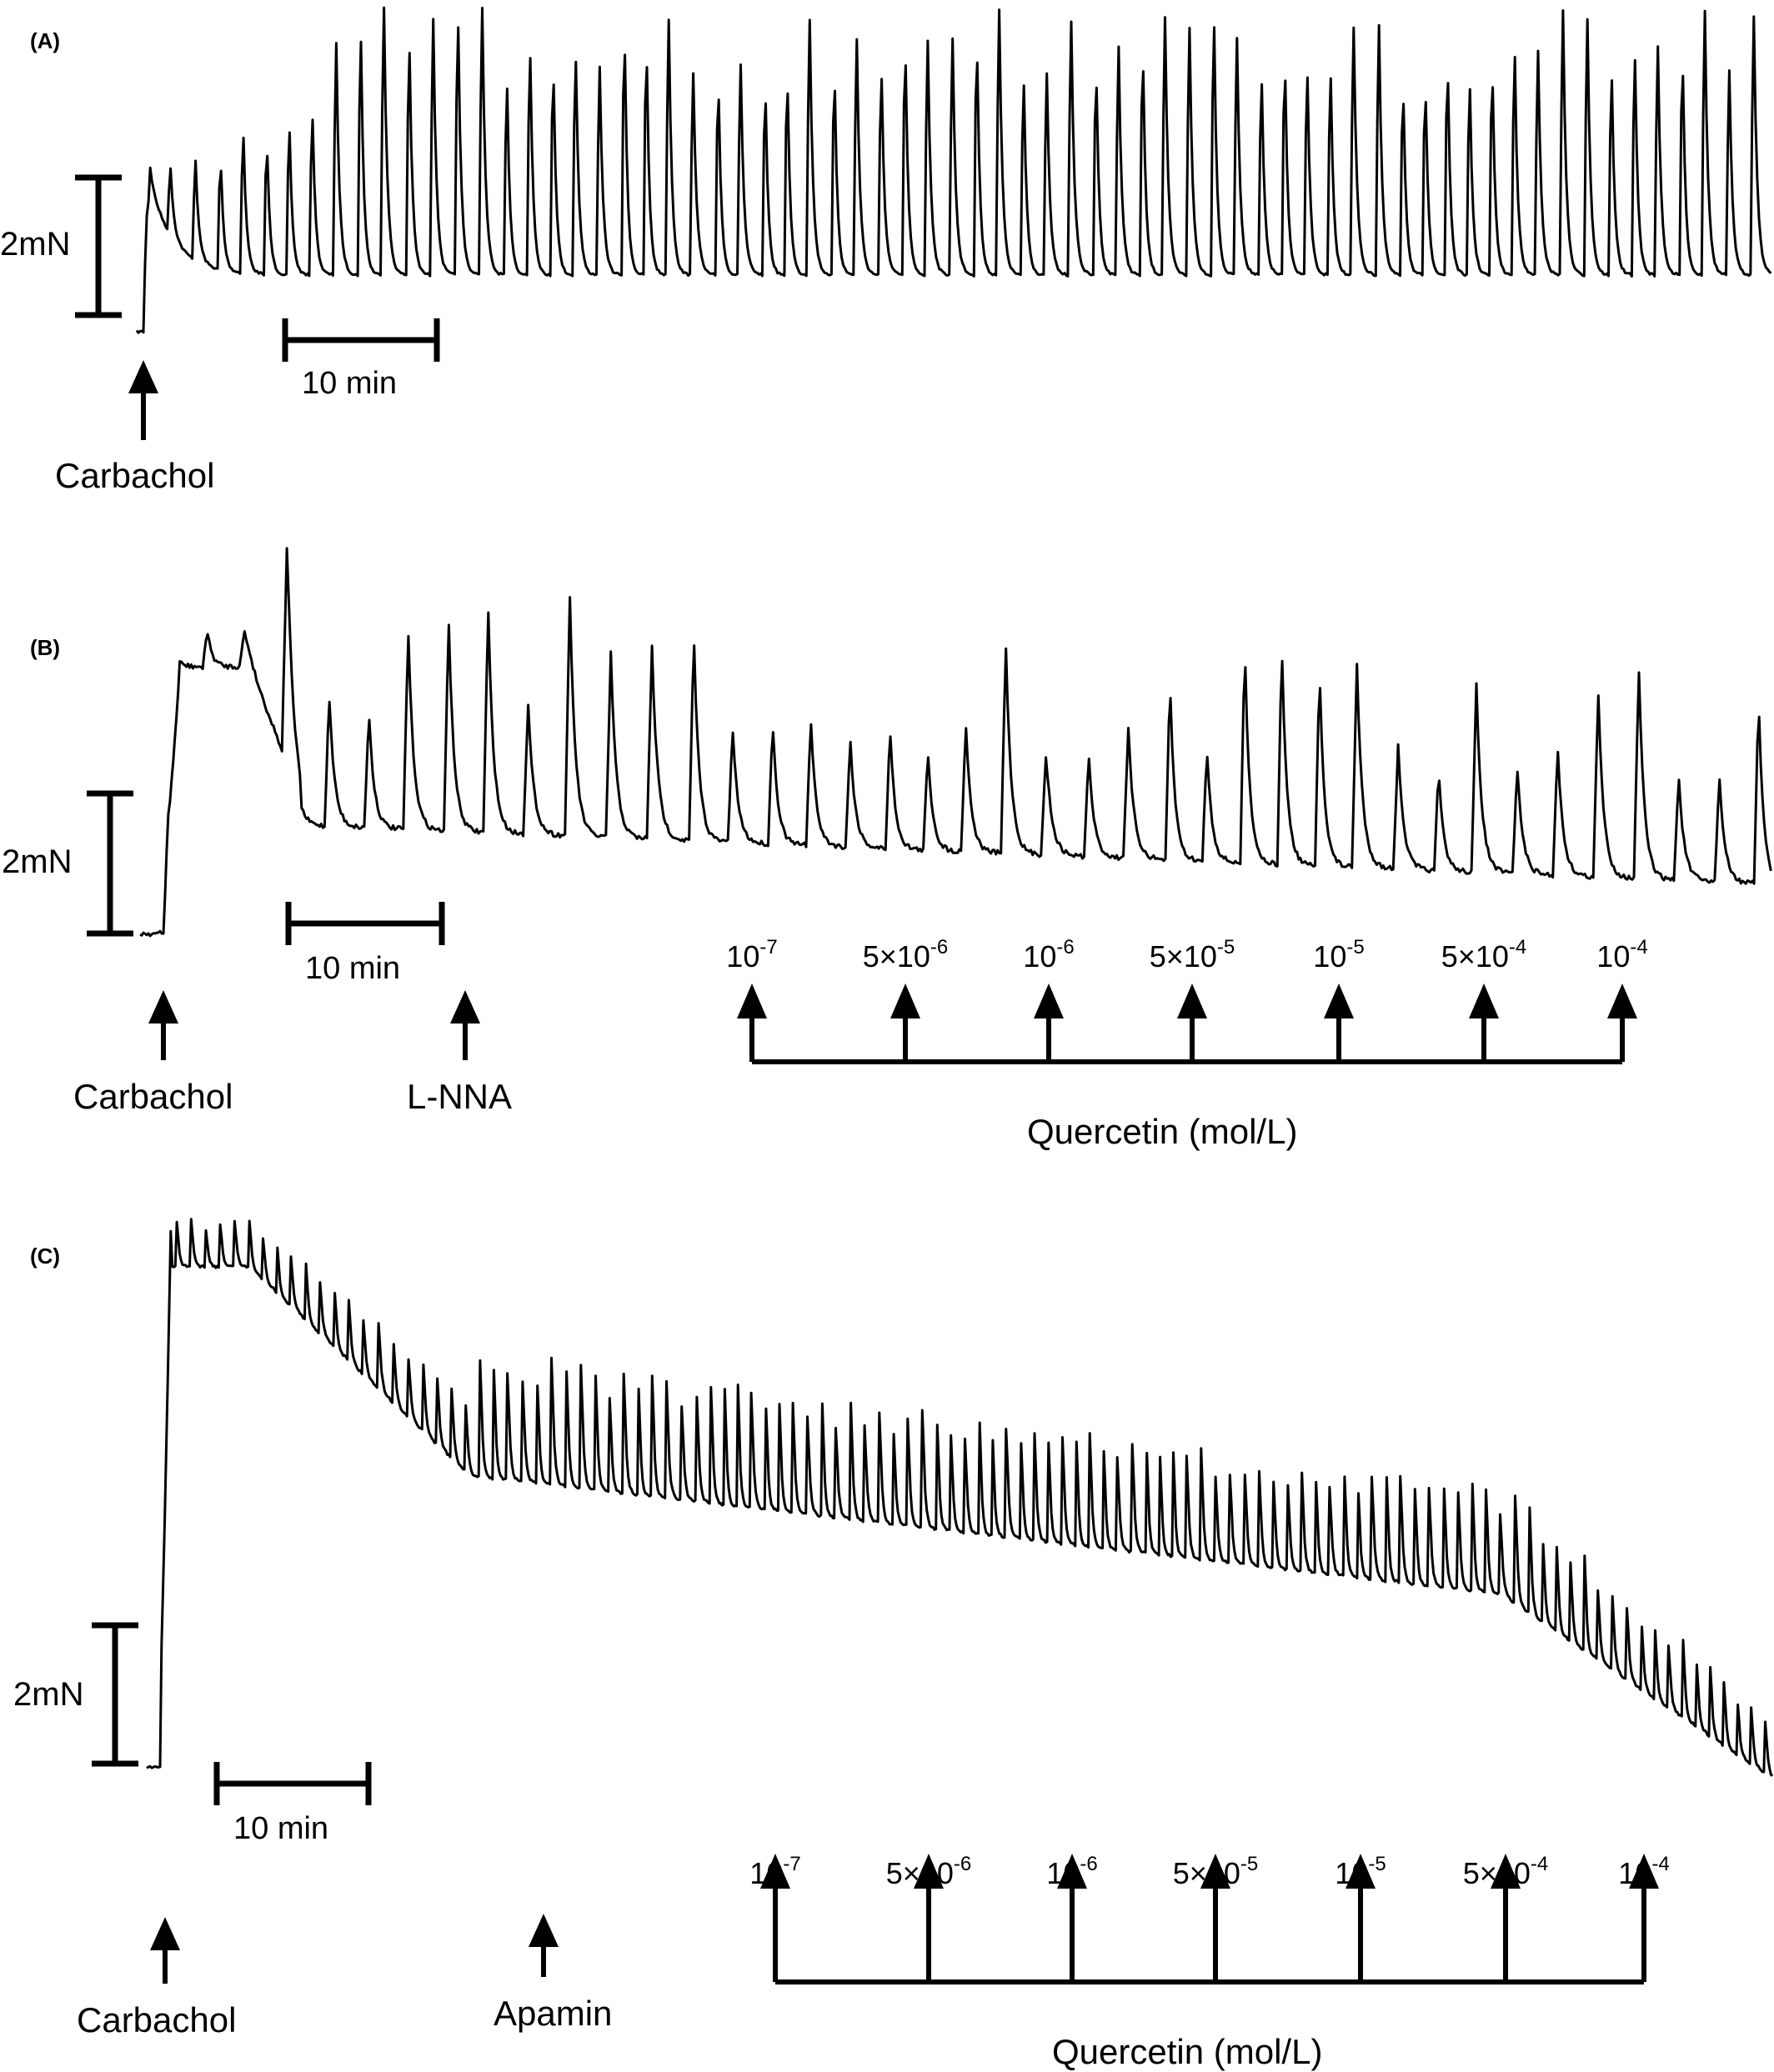 This screenshot has width=1774, height=2072. Describe the element at coordinates (48, 1694) in the screenshot. I see `force-scale-label-c: 2mN` at that location.